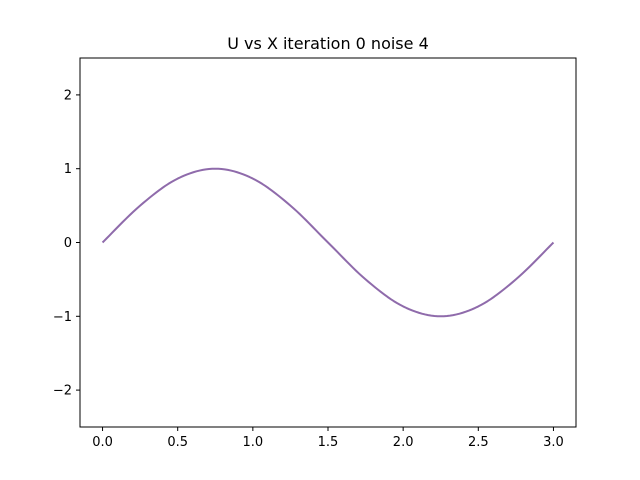 This screenshot has width=640, height=480. I want to click on y-tick-label: 0, so click(68, 243).